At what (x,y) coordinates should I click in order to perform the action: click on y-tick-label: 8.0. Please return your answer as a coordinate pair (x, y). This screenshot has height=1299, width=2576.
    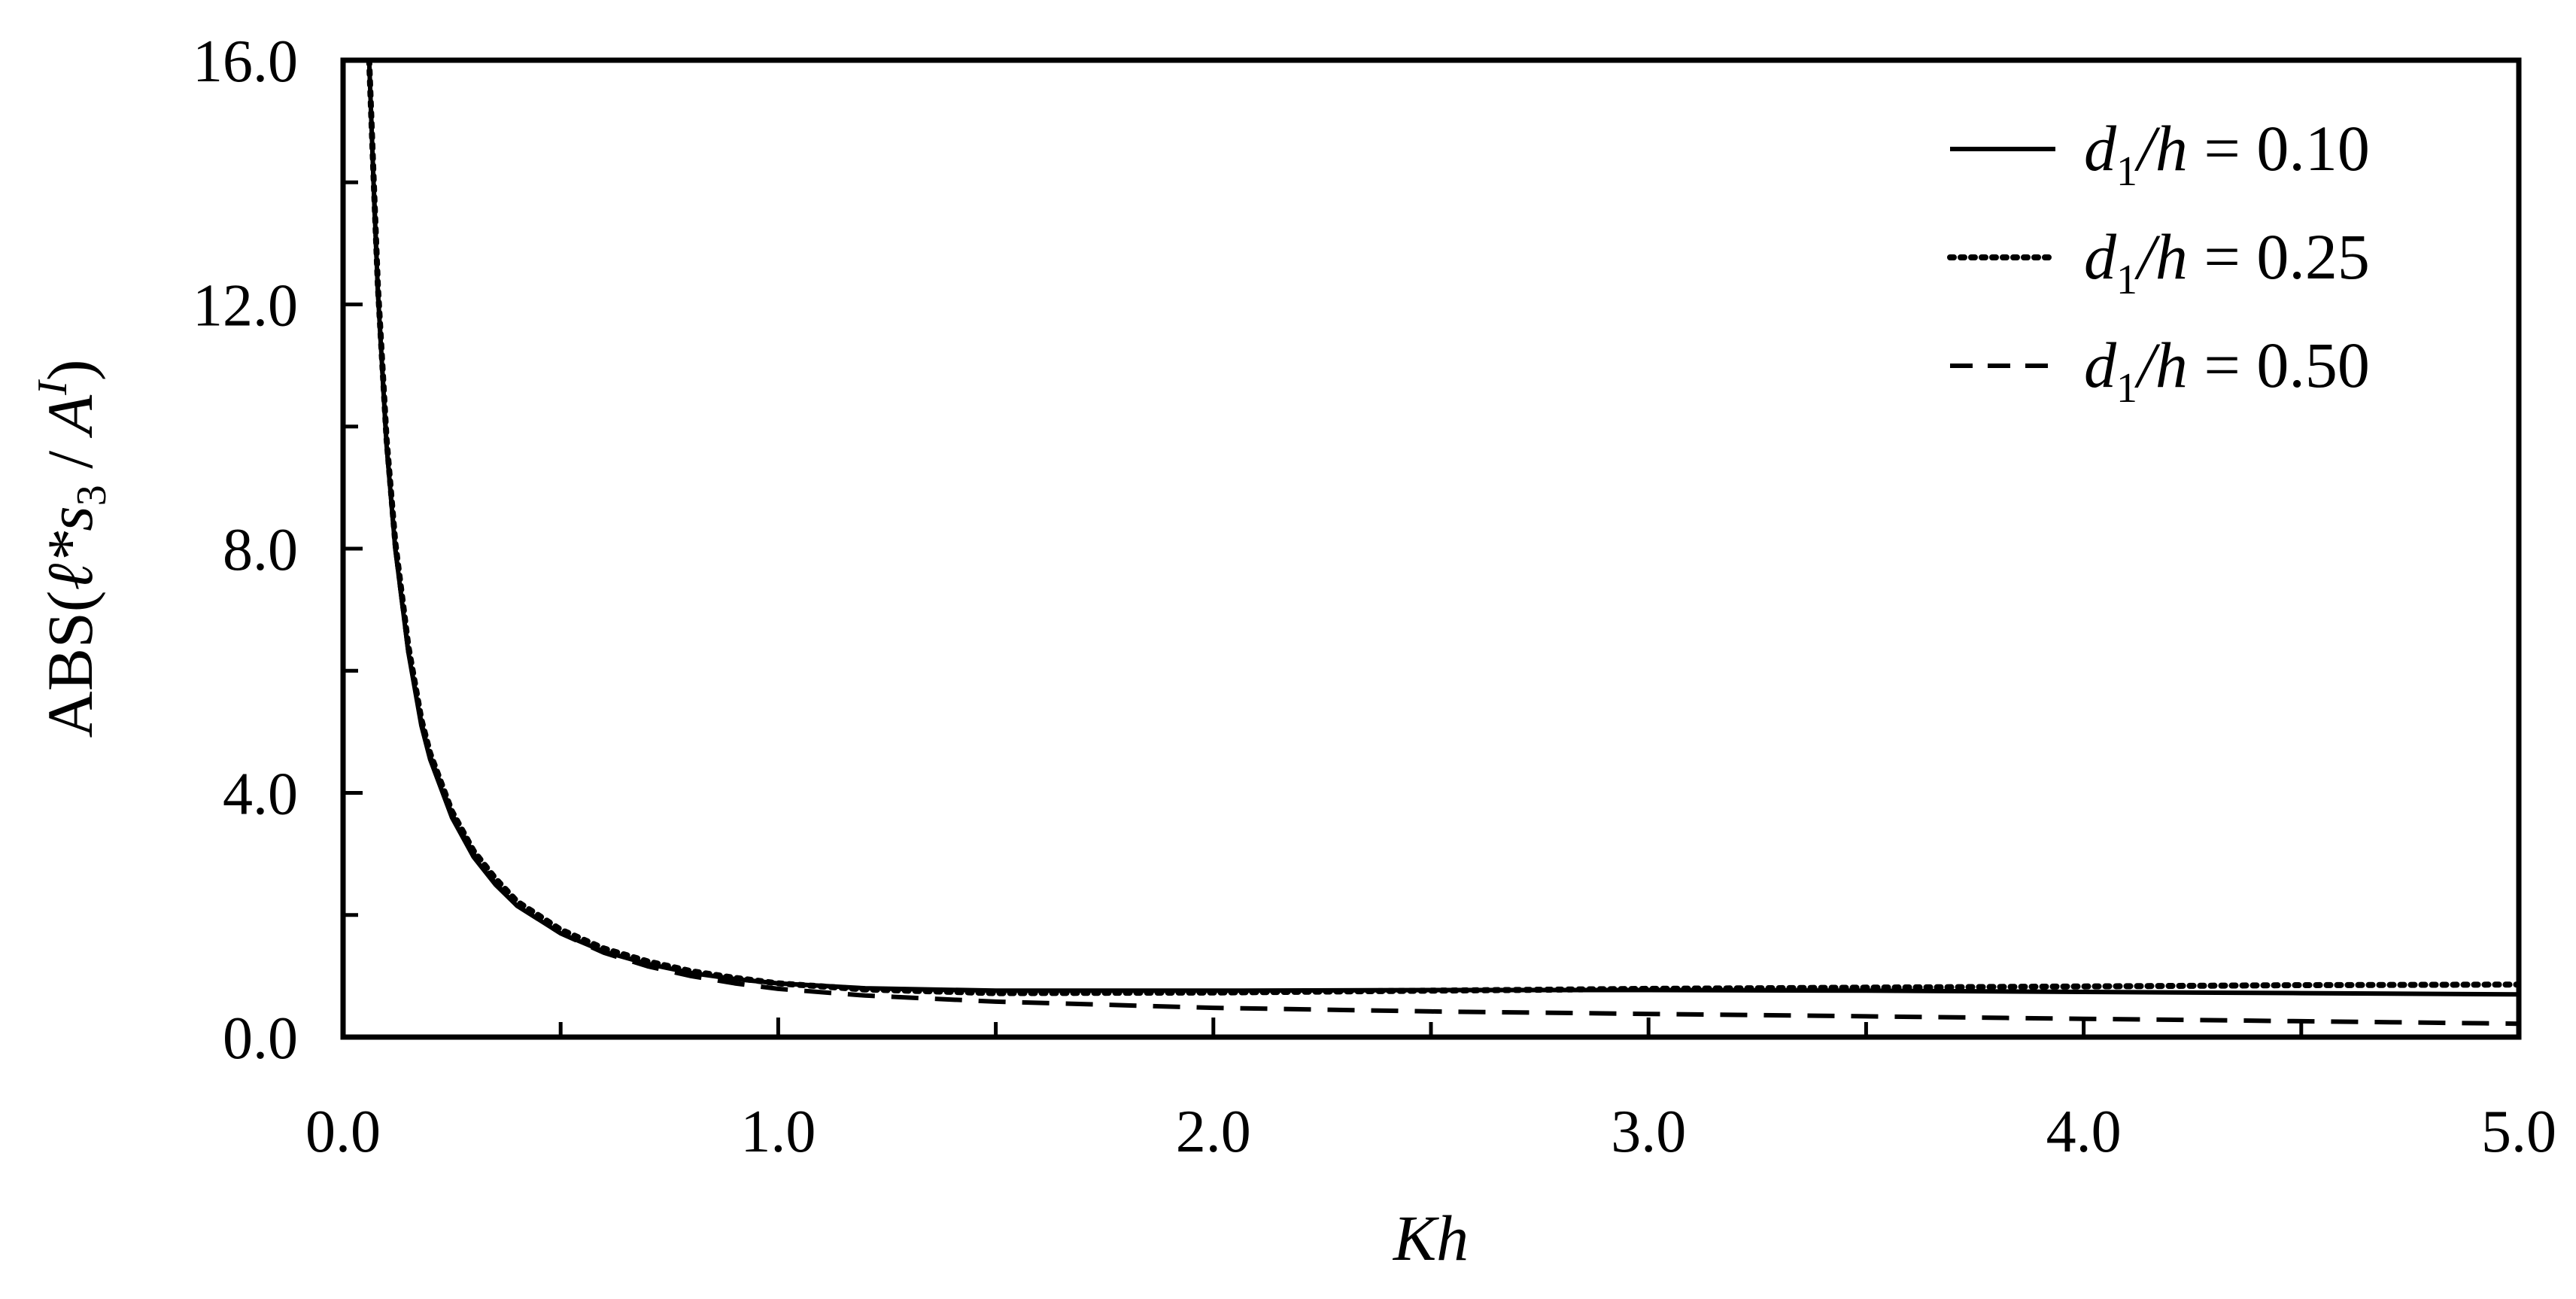
    Looking at the image, I should click on (261, 550).